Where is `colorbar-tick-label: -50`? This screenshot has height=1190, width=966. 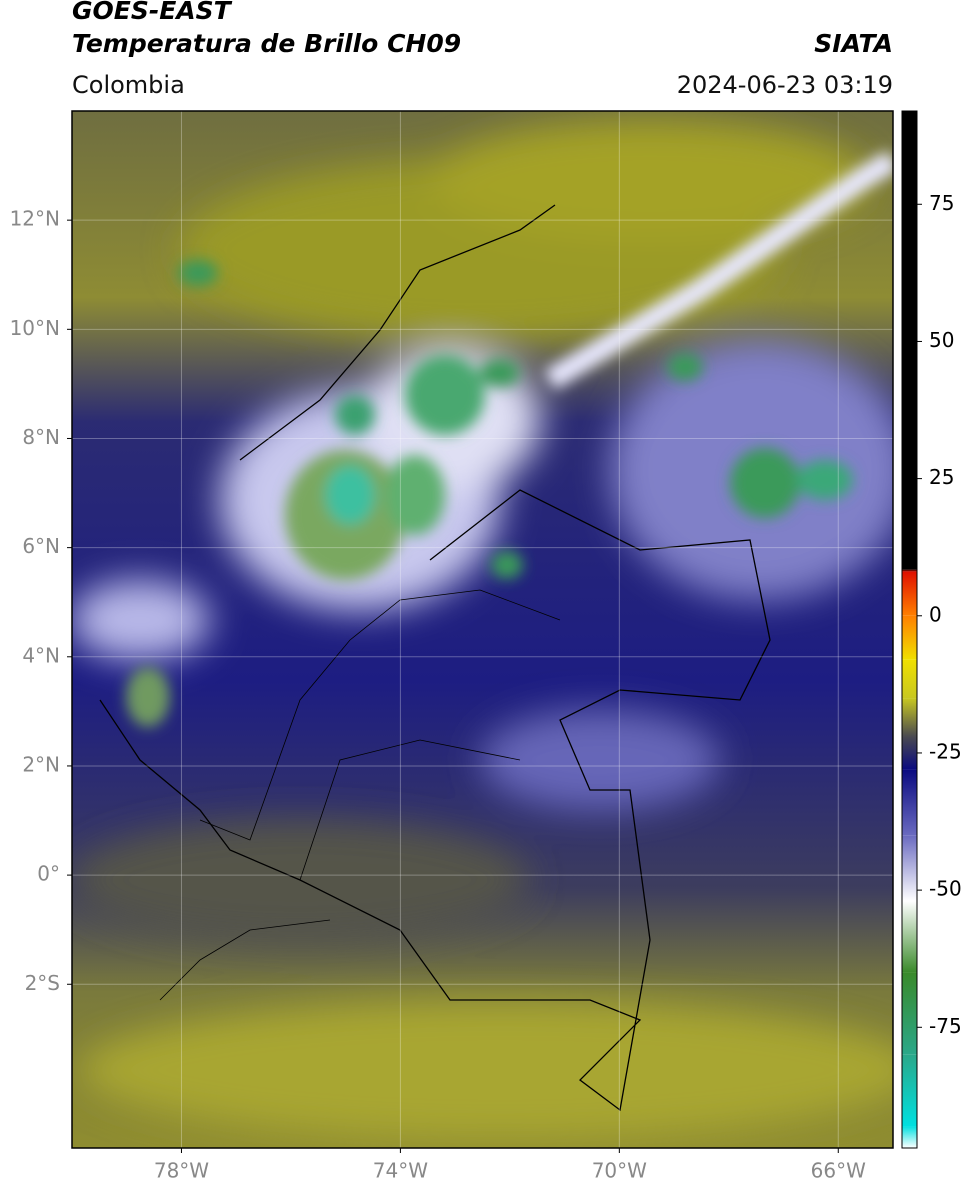 colorbar-tick-label: -50 is located at coordinates (945, 889).